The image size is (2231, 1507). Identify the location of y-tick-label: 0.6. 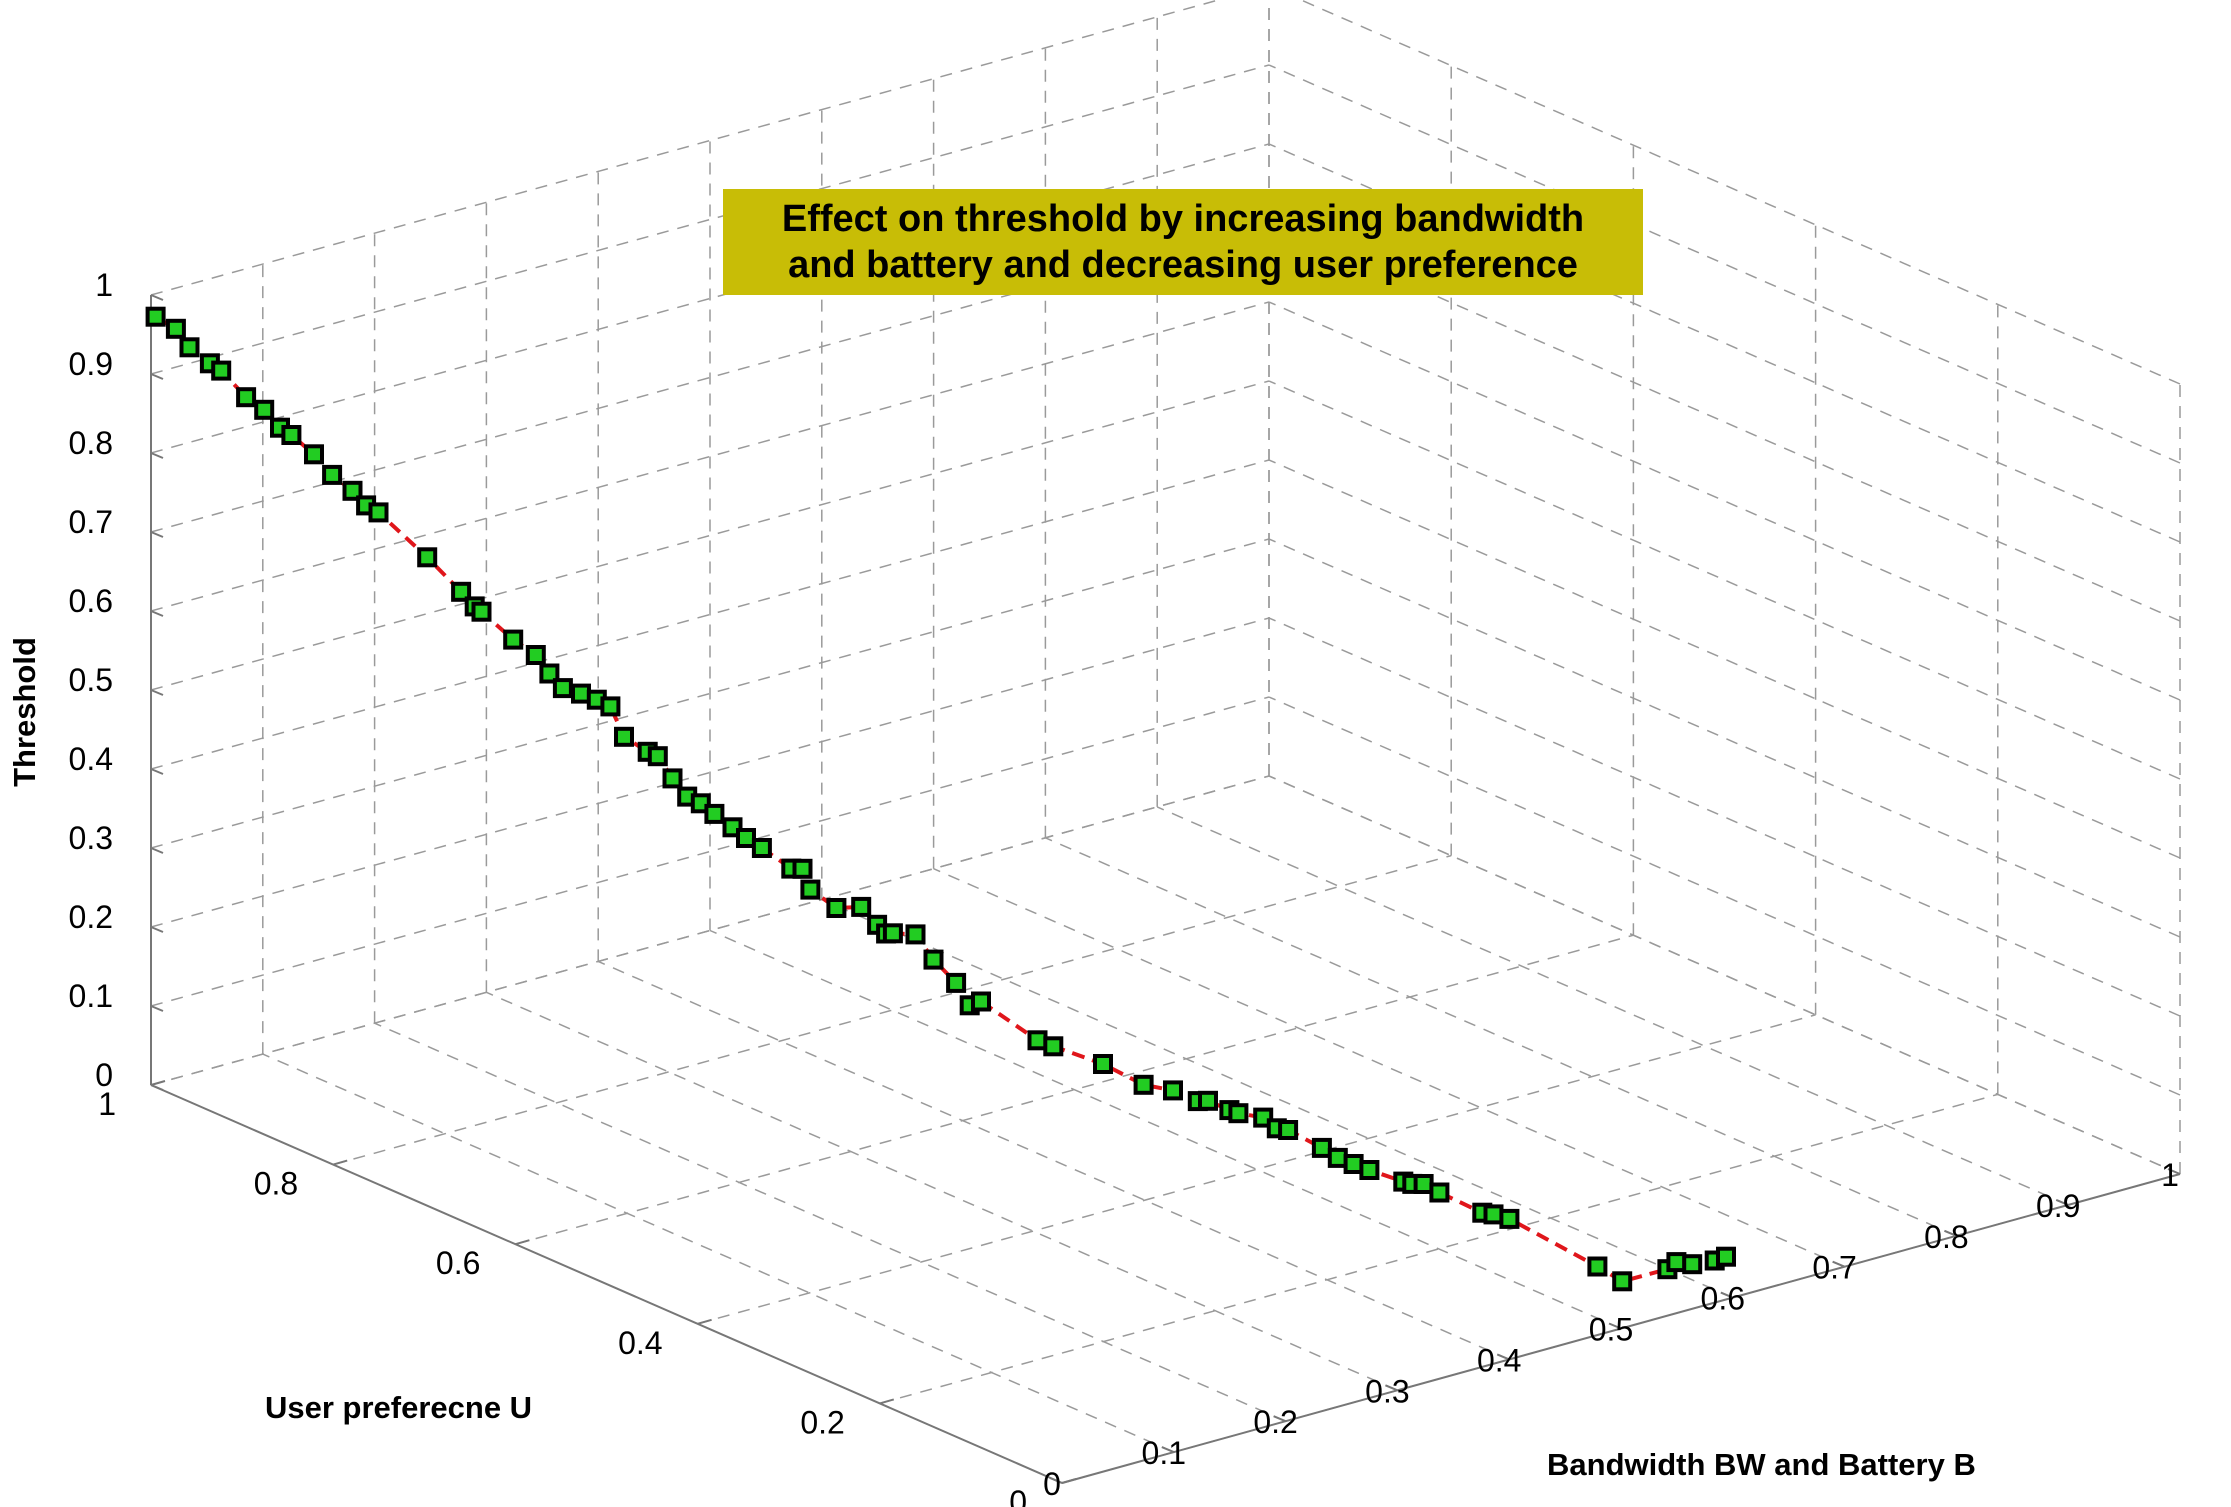
(458, 1263).